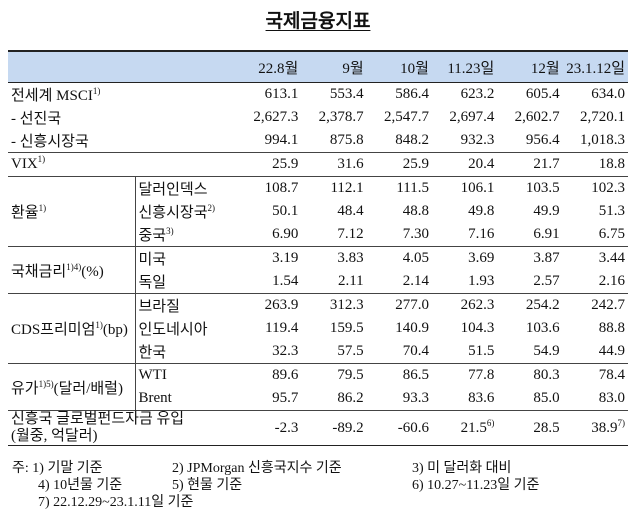 The image size is (636, 514). I want to click on value: 32.3, so click(285, 351).